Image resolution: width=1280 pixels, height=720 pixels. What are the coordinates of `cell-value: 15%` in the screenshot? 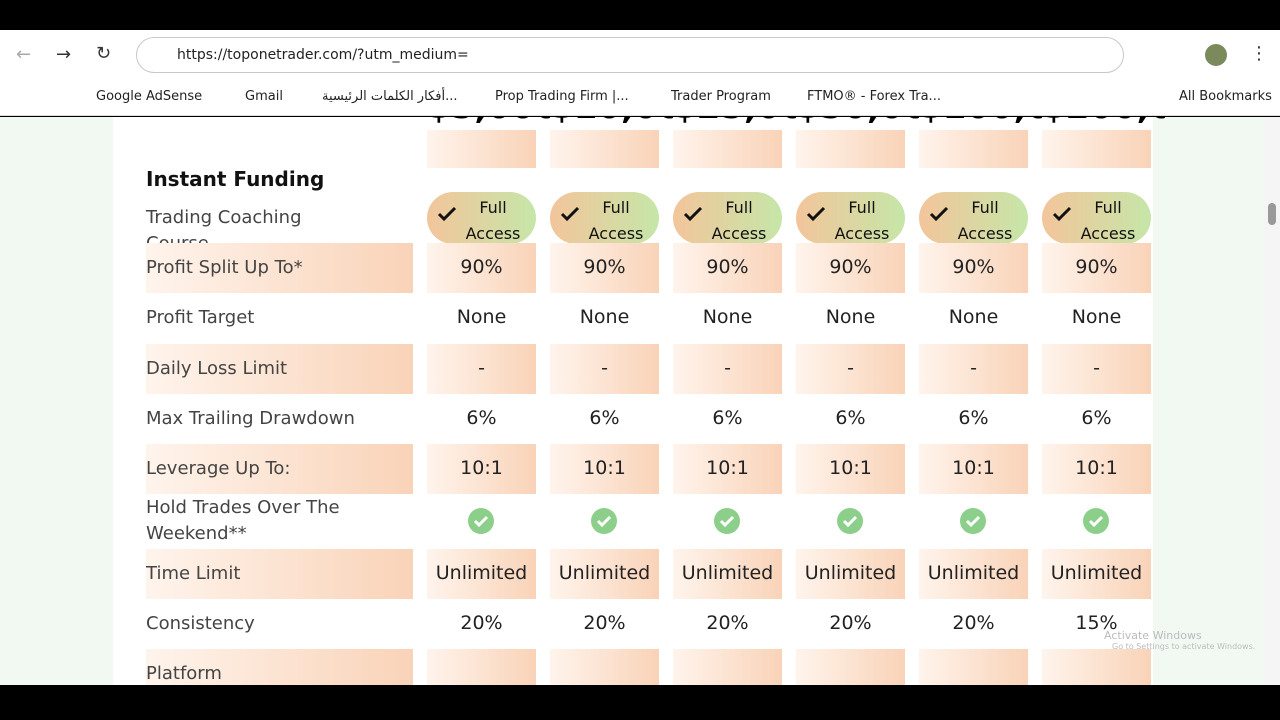 It's located at (1096, 623).